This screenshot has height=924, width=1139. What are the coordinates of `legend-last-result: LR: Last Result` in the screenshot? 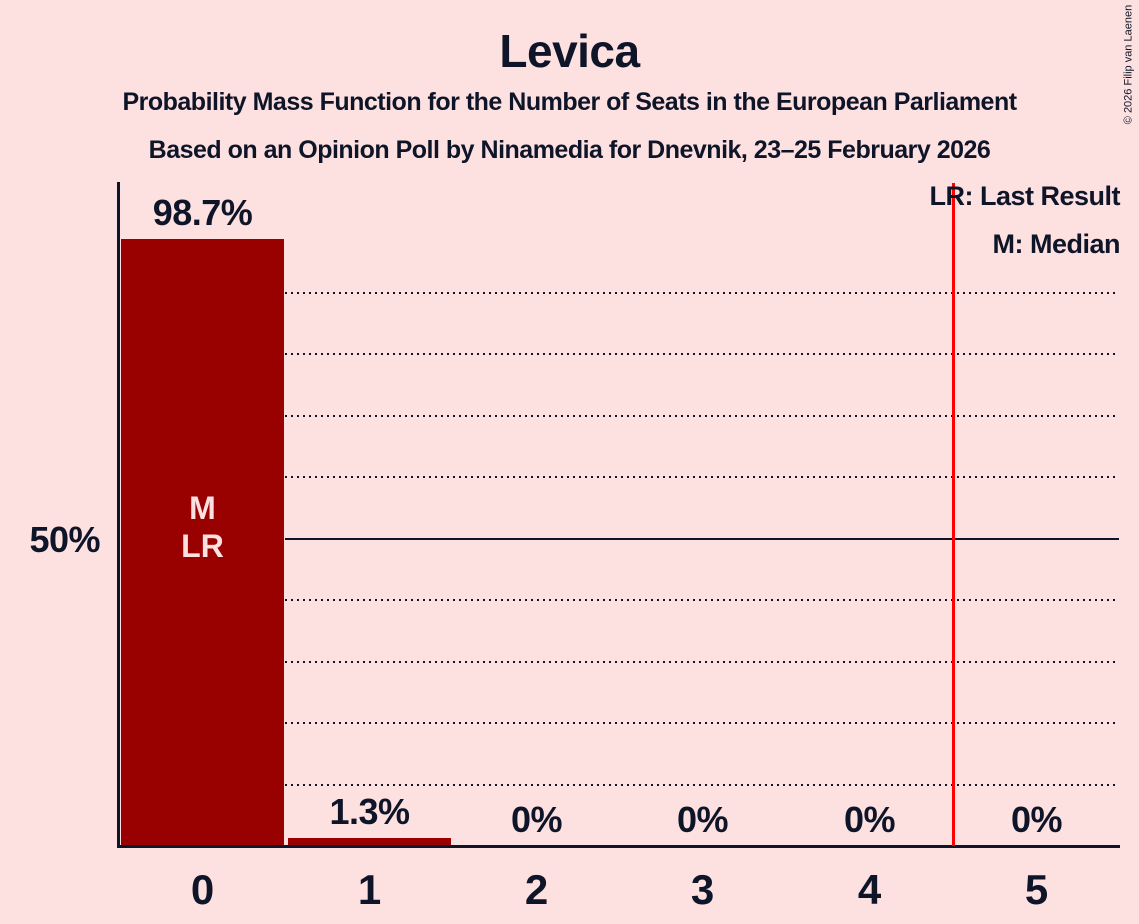 It's located at (1024, 196).